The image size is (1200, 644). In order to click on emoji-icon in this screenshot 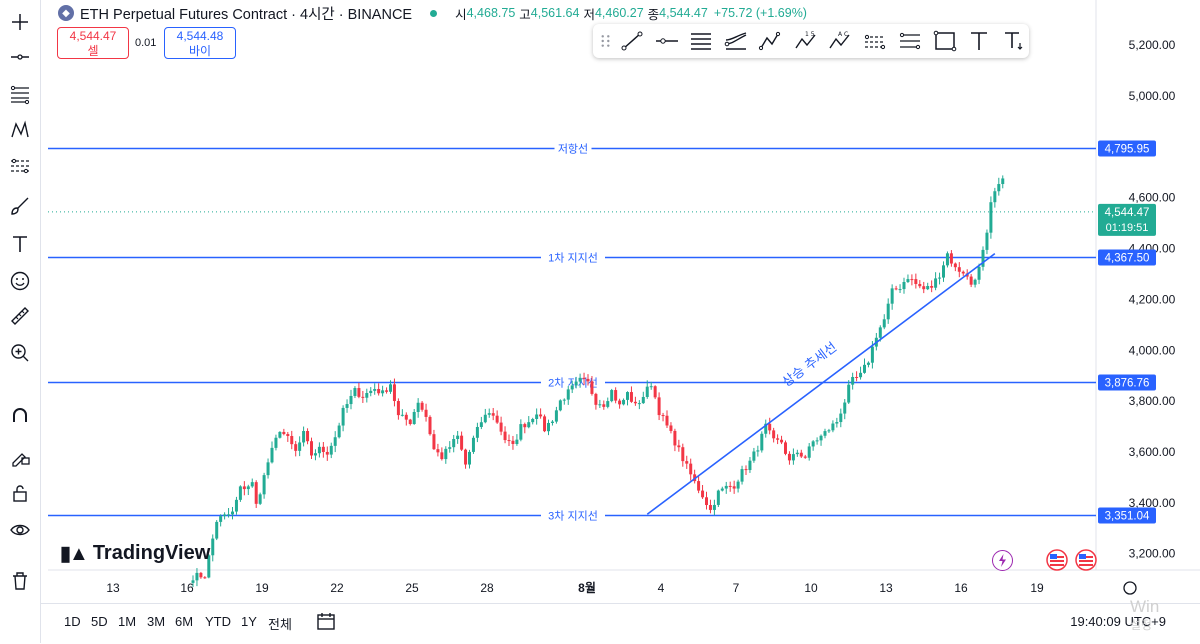, I will do `click(20, 281)`.